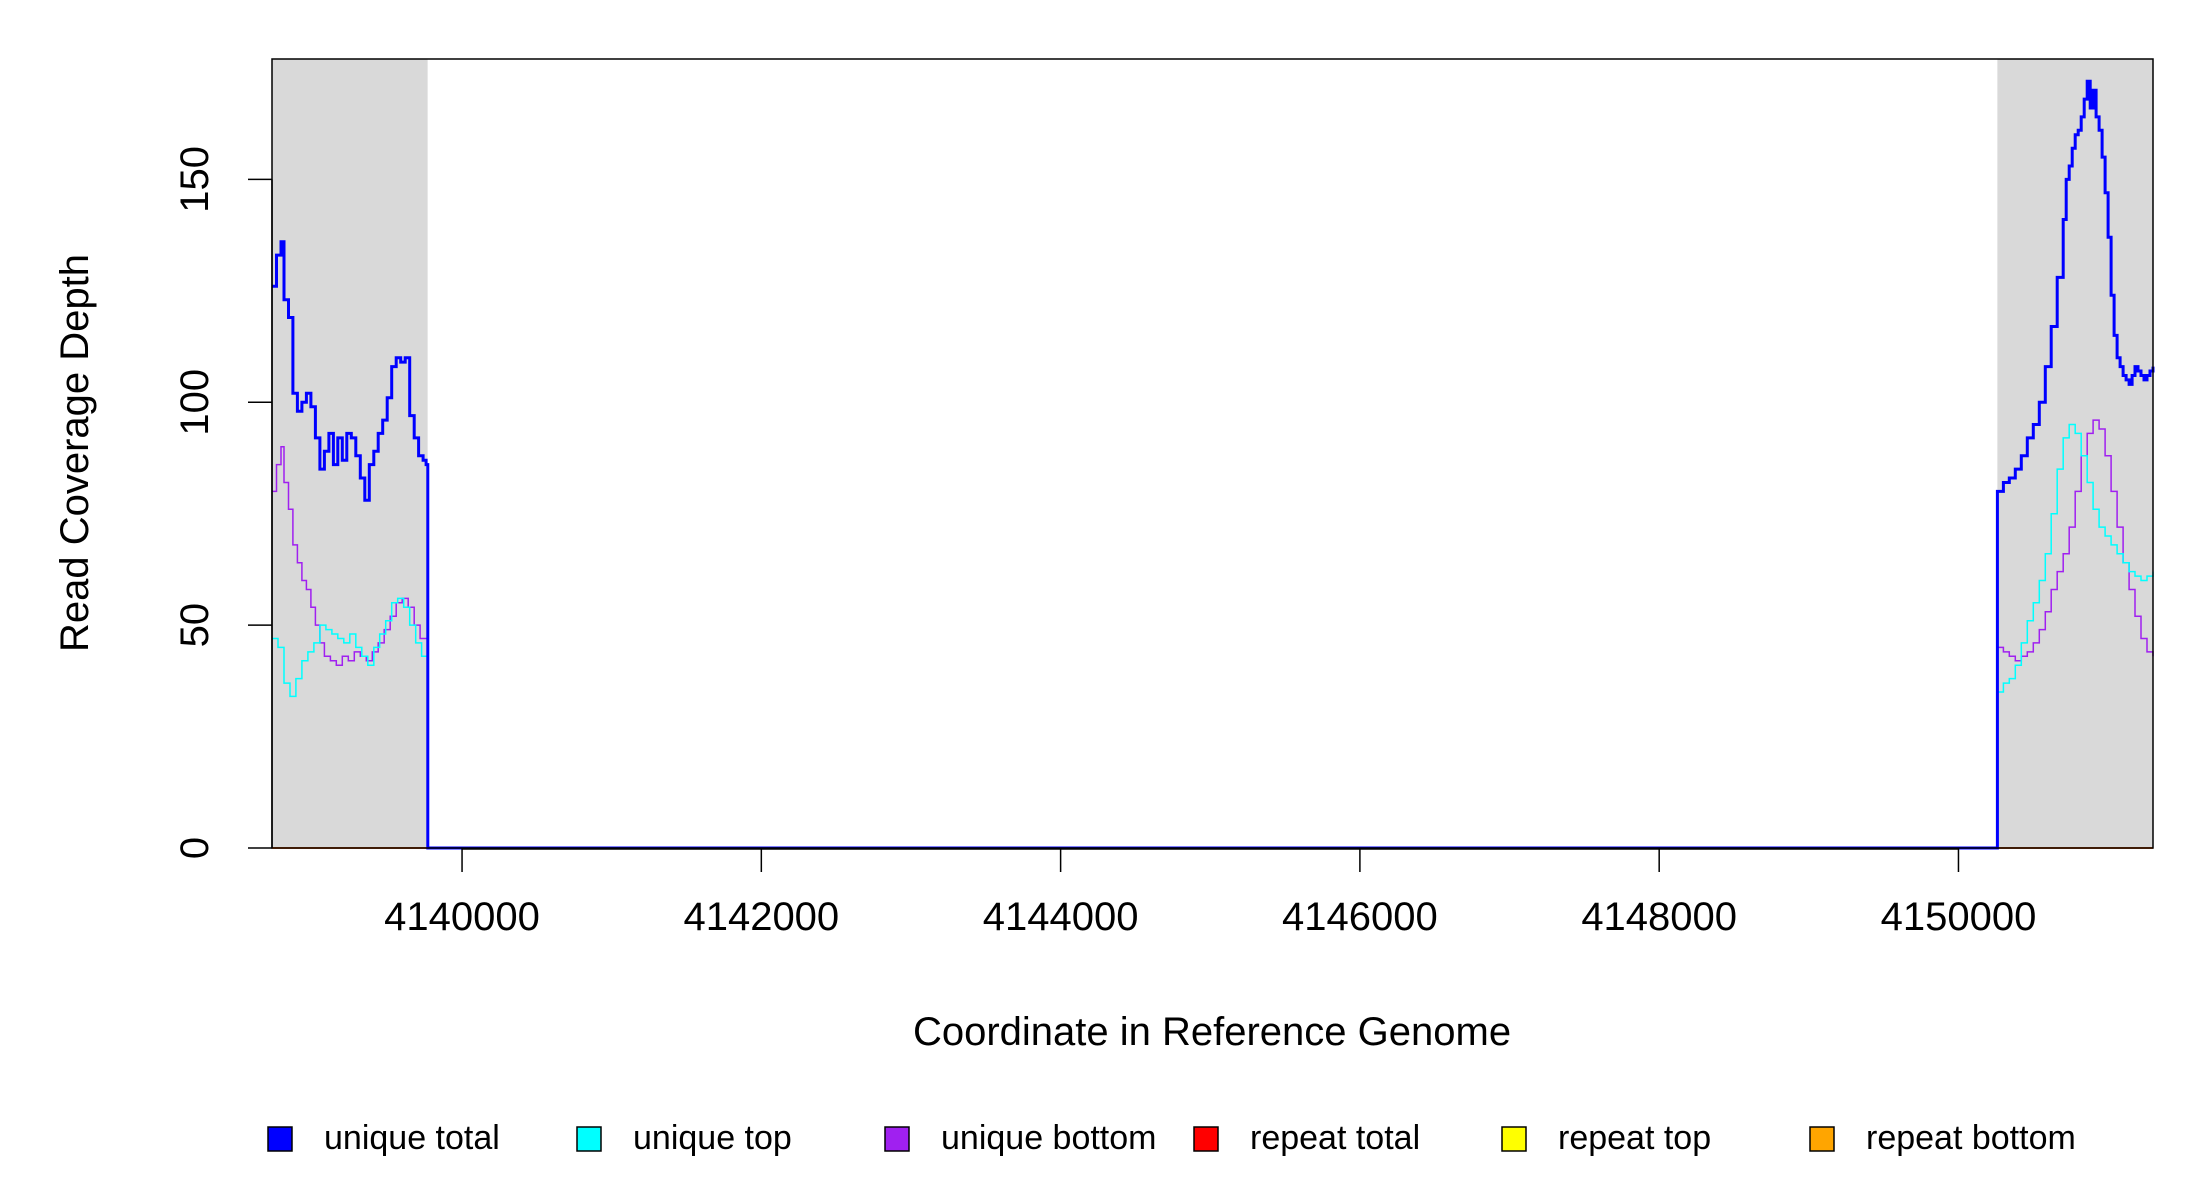 Image resolution: width=2200 pixels, height=1200 pixels. I want to click on legend-label: unique bottom, so click(1049, 1138).